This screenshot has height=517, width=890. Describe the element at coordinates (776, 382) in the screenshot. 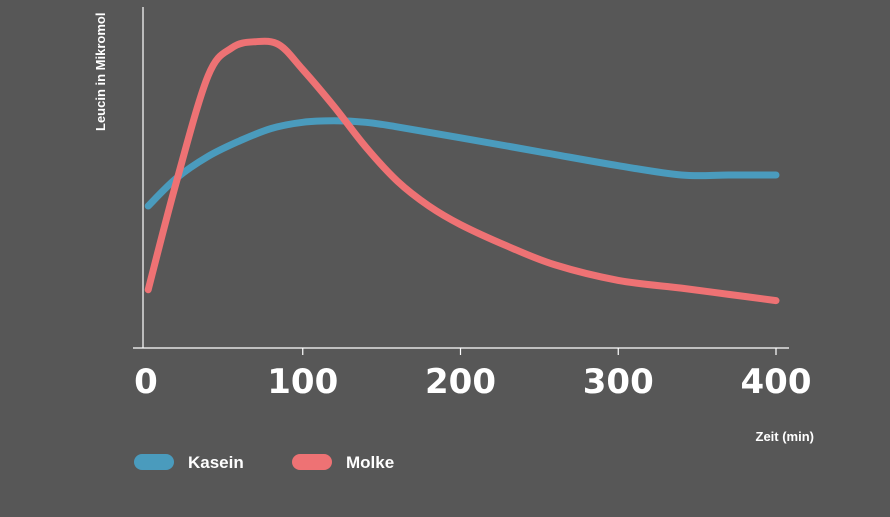

I see `x-tick-label-400: 400` at that location.